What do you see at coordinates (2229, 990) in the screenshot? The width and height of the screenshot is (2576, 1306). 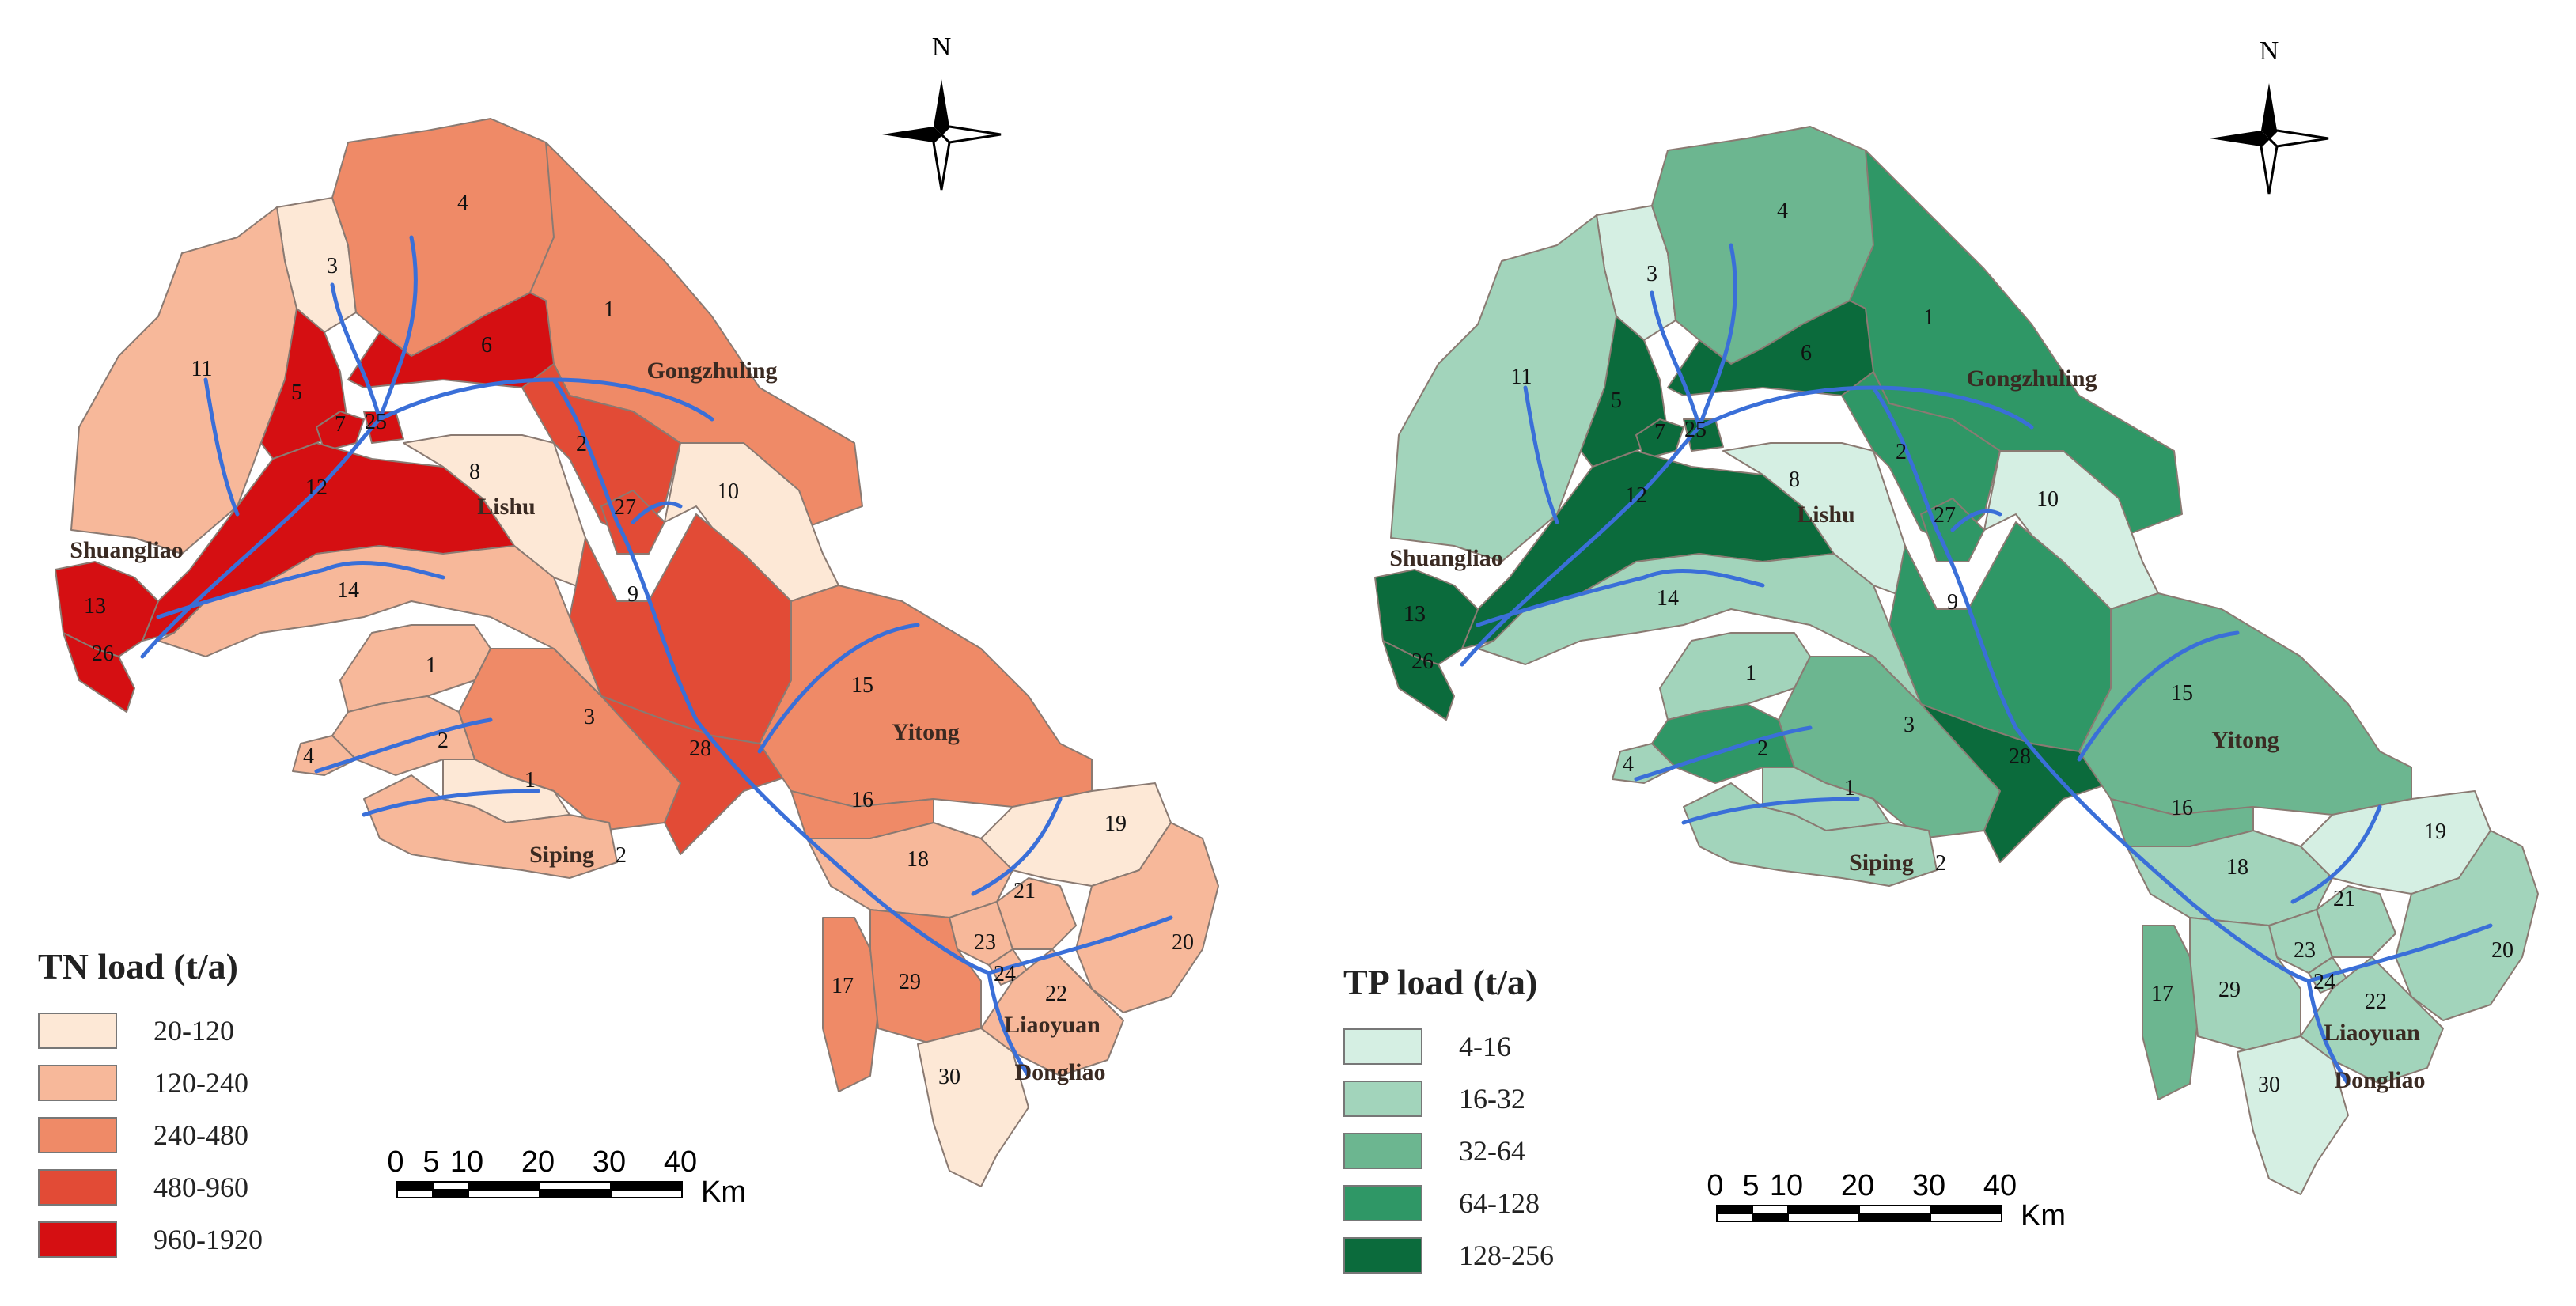 I see `subbasin-label: 29` at bounding box center [2229, 990].